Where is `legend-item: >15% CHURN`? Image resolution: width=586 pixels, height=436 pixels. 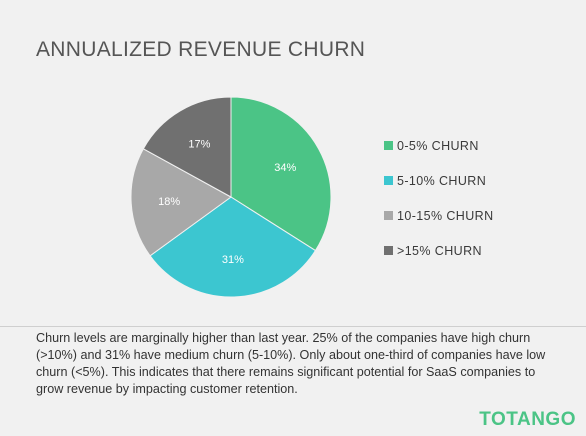
legend-item: >15% CHURN is located at coordinates (439, 250).